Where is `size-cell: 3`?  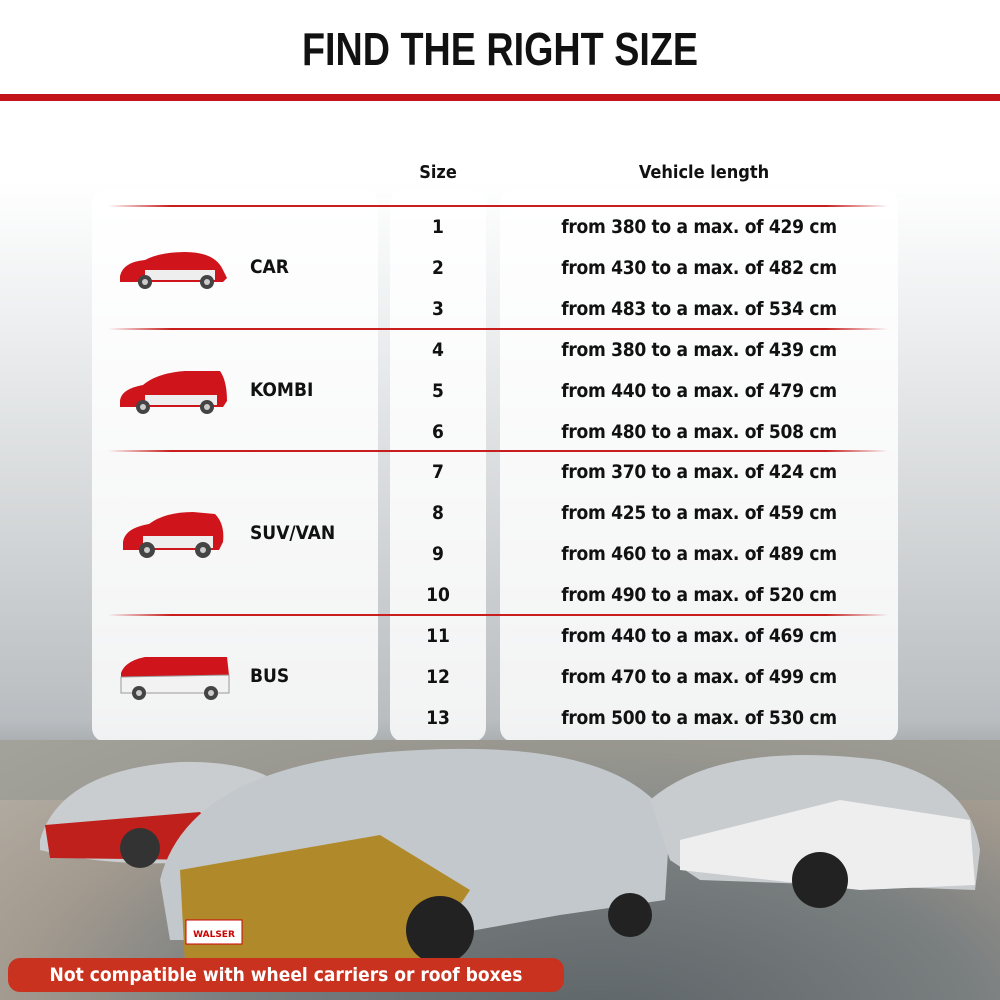
size-cell: 3 is located at coordinates (438, 308).